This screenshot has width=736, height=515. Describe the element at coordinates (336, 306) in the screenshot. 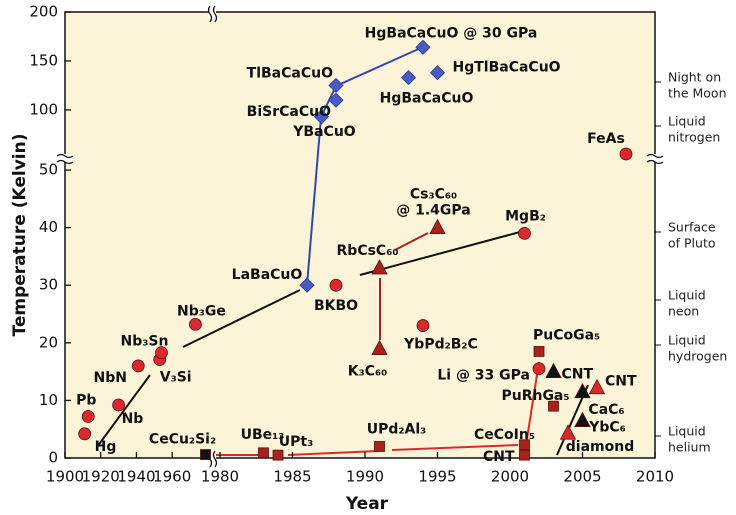

I see `point-label: BKBO` at that location.